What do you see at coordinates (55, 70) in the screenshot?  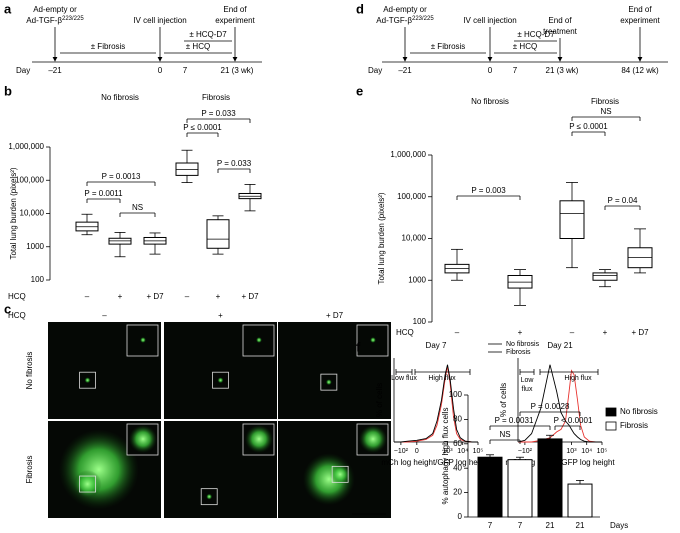 I see `day-tick-label: –21` at bounding box center [55, 70].